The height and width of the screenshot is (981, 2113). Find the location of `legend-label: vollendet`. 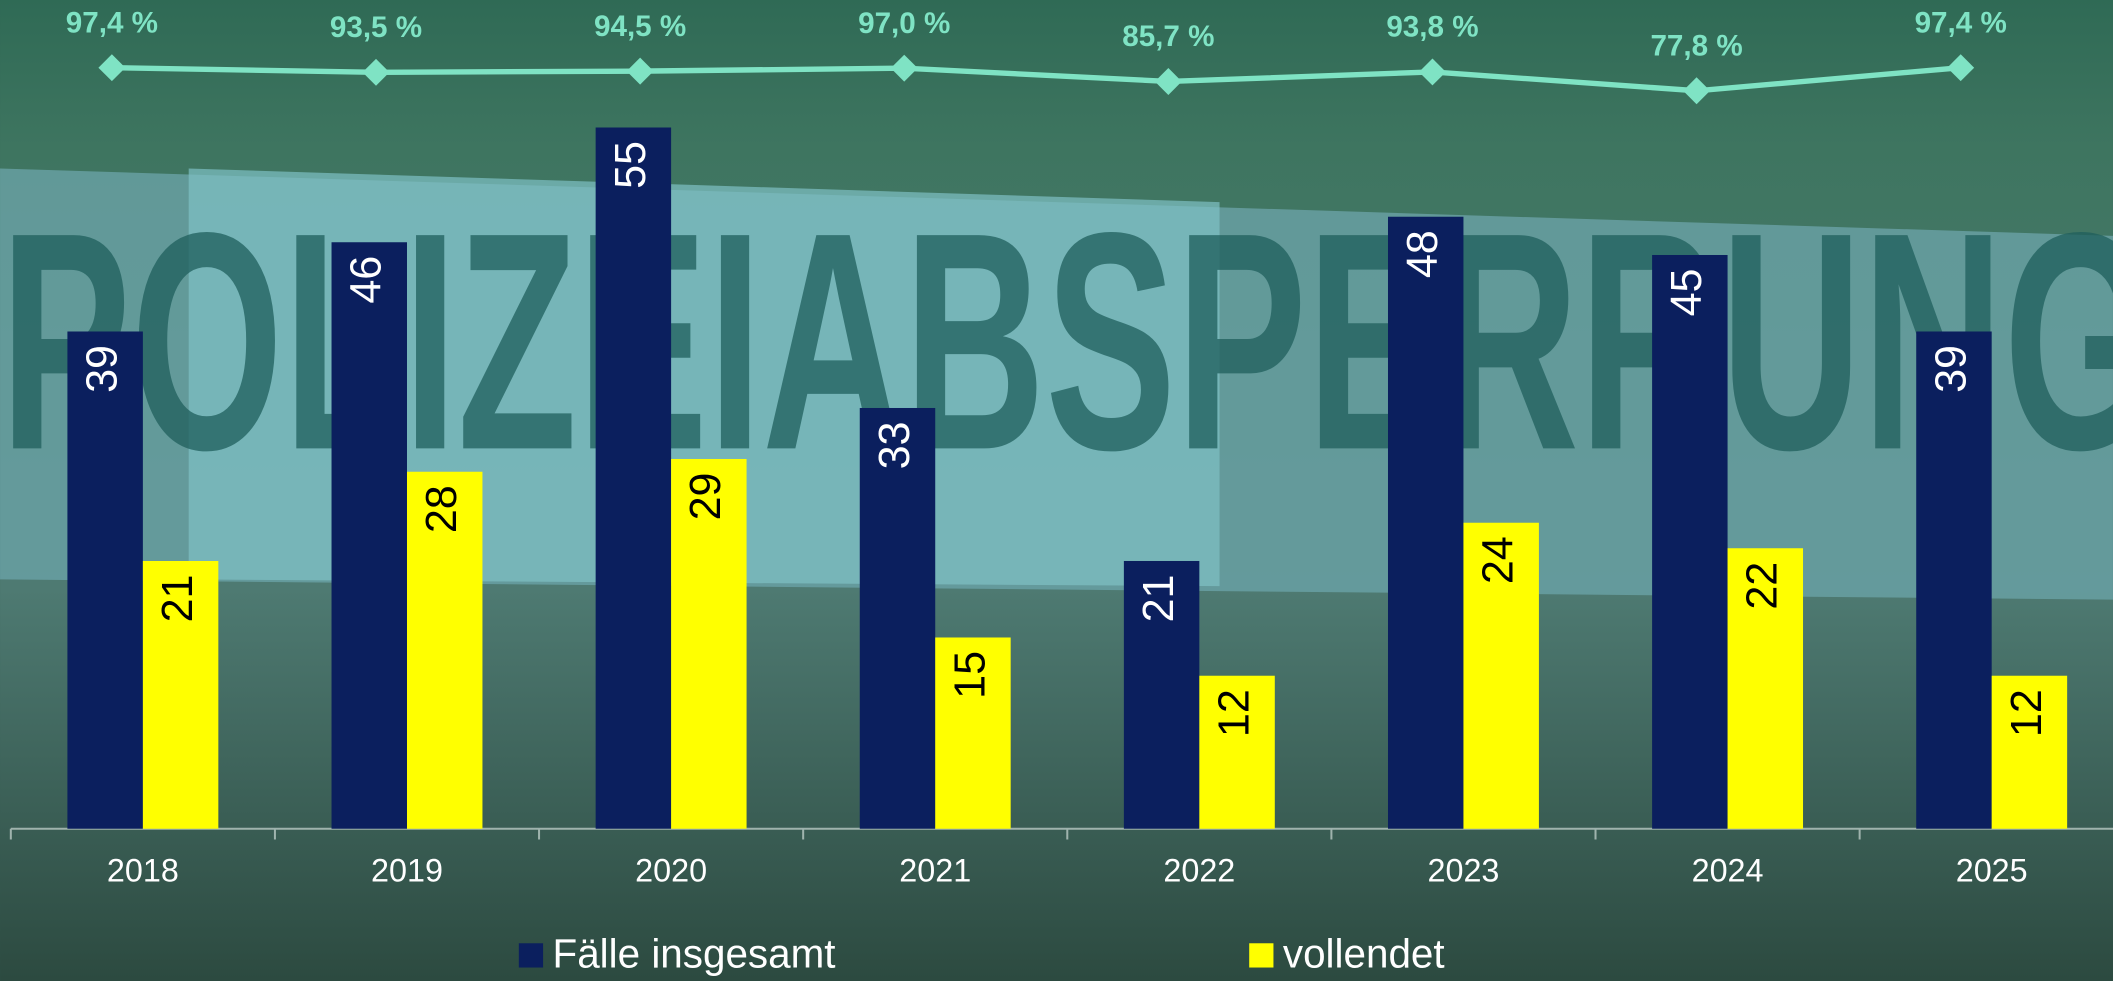

legend-label: vollendet is located at coordinates (1364, 953).